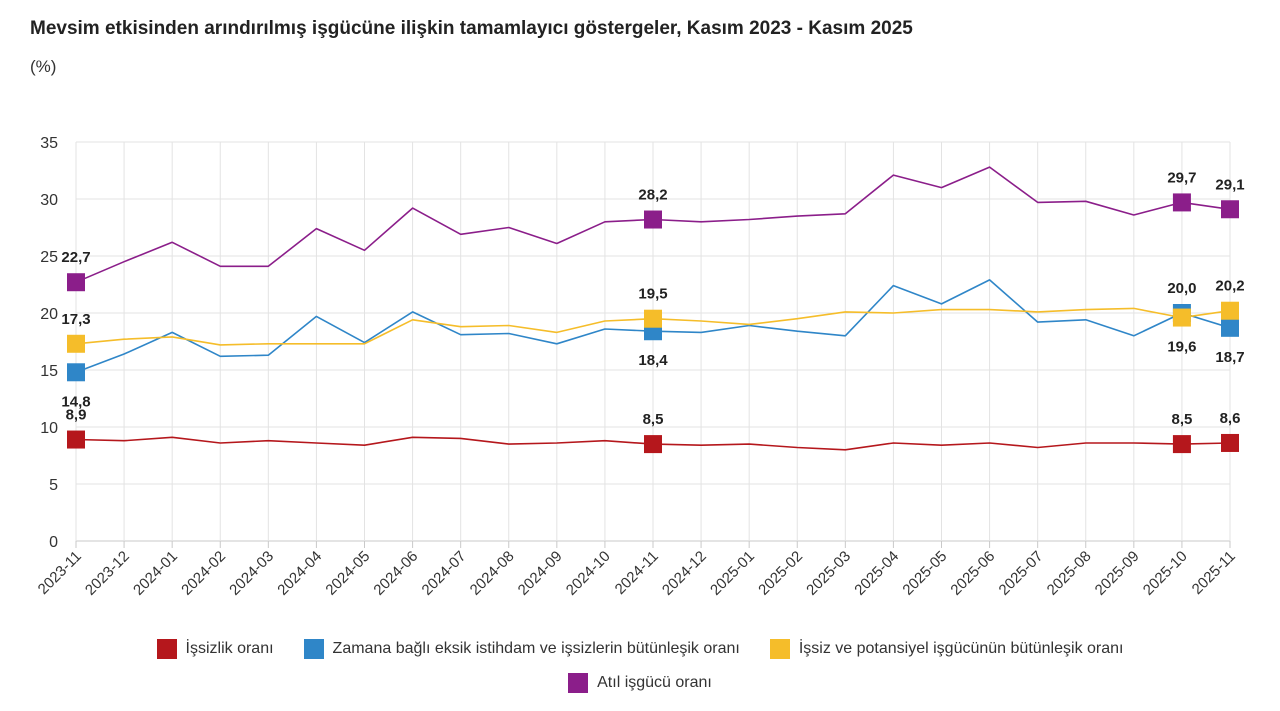  Describe the element at coordinates (1021, 573) in the screenshot. I see `x-tick-label: 2025-07` at that location.